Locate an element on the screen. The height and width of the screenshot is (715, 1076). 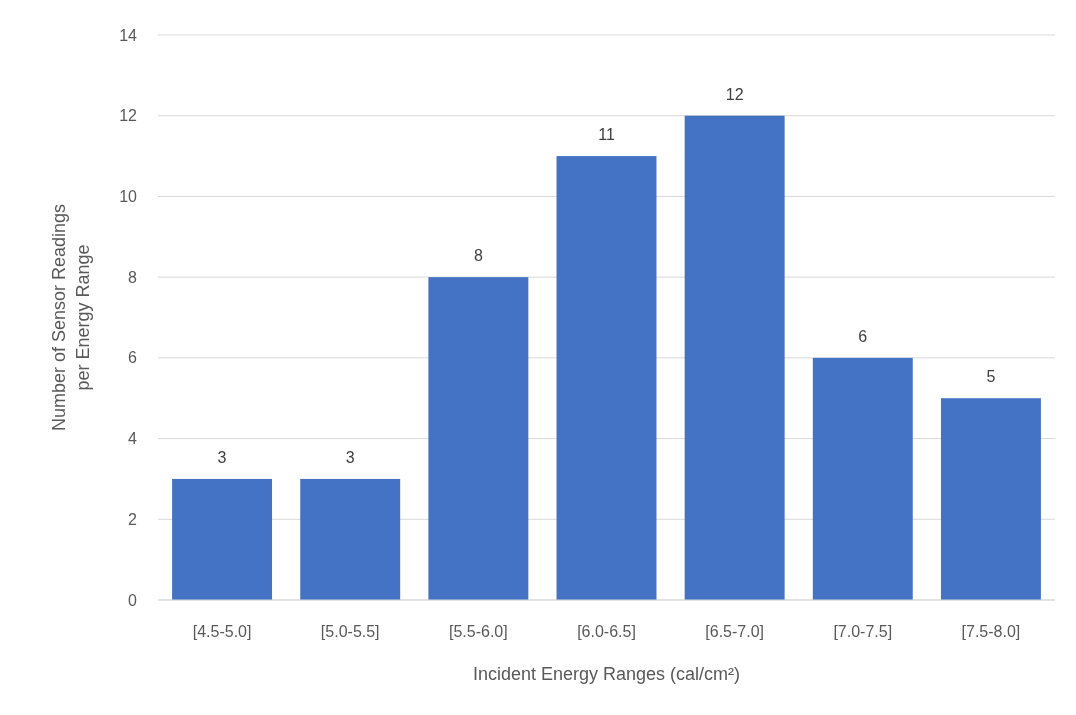
data-label: 12 is located at coordinates (734, 94).